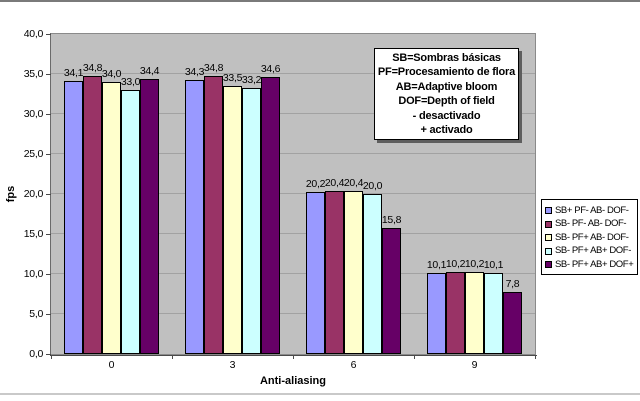  I want to click on bar-SB-PF+AB+DOF+-aa3, so click(270, 215).